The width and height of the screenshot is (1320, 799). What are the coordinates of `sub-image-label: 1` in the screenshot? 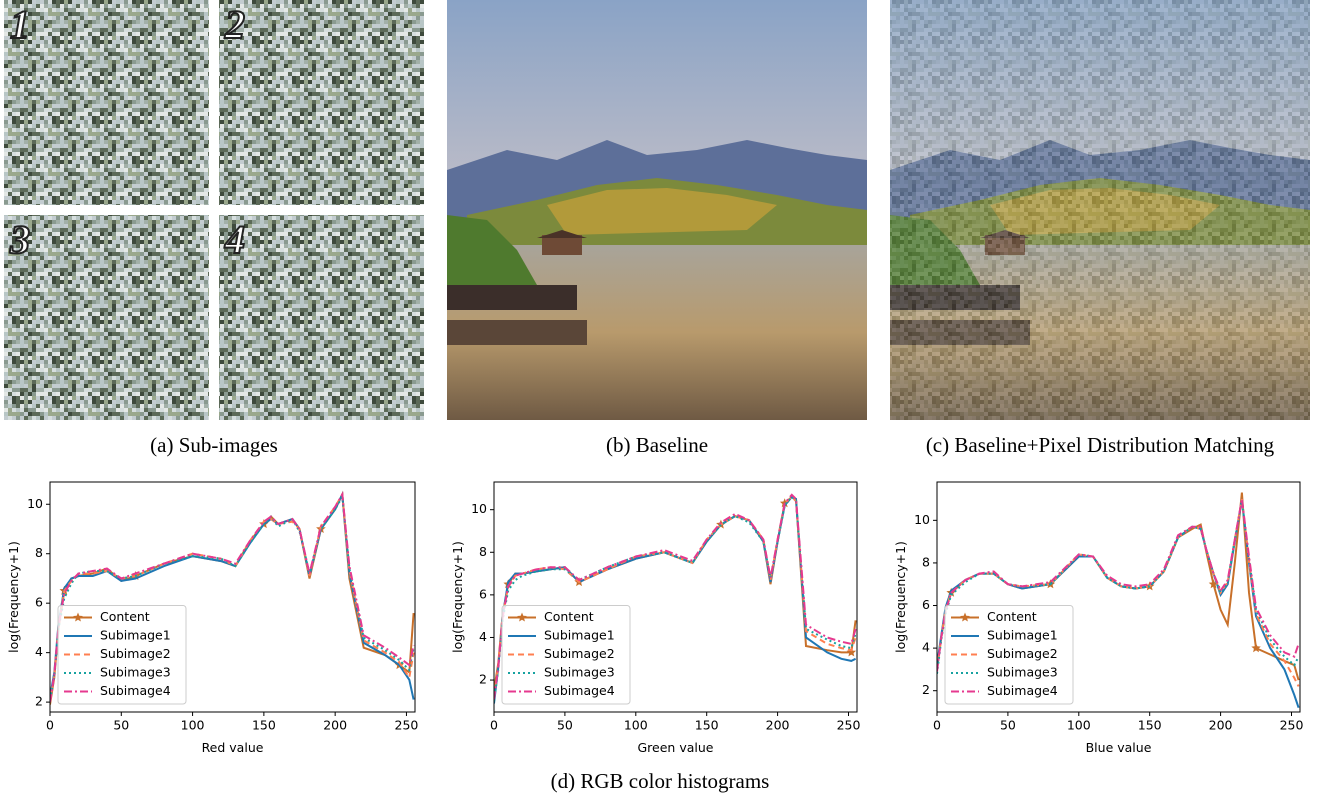 It's located at (20, 24).